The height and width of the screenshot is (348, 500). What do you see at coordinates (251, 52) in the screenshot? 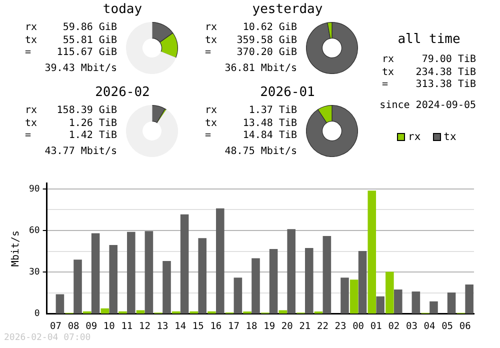
I see `text: = 370.20 GiB` at bounding box center [251, 52].